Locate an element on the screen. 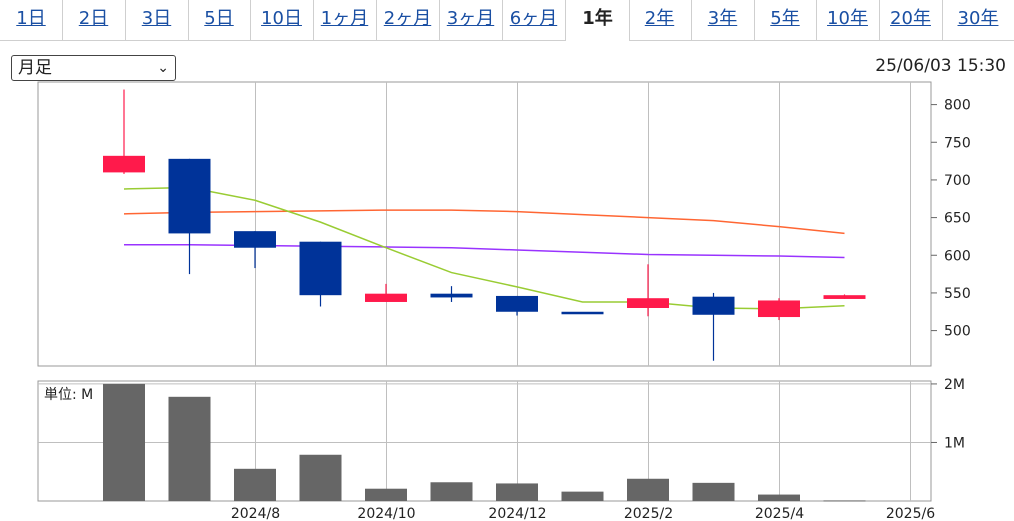 The height and width of the screenshot is (521, 1014). volume-unit-label: 単位: M is located at coordinates (68, 395).